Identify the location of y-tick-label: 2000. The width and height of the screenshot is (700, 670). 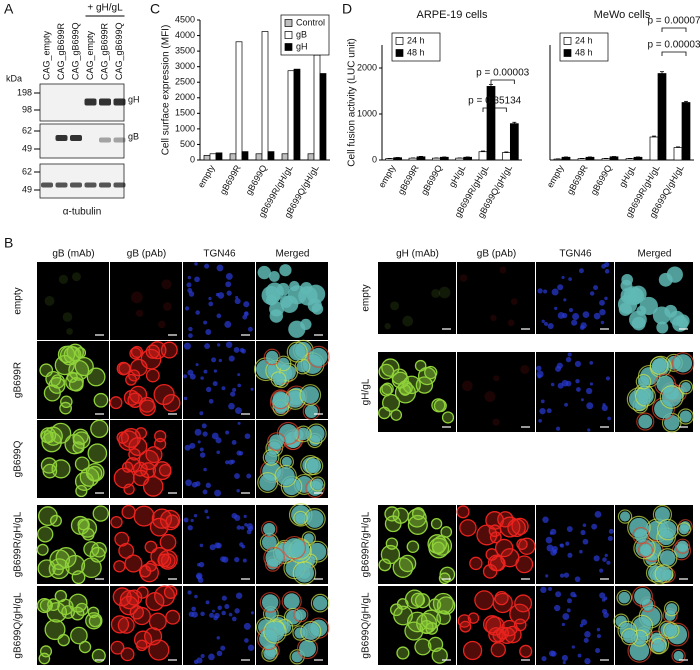
(185, 97).